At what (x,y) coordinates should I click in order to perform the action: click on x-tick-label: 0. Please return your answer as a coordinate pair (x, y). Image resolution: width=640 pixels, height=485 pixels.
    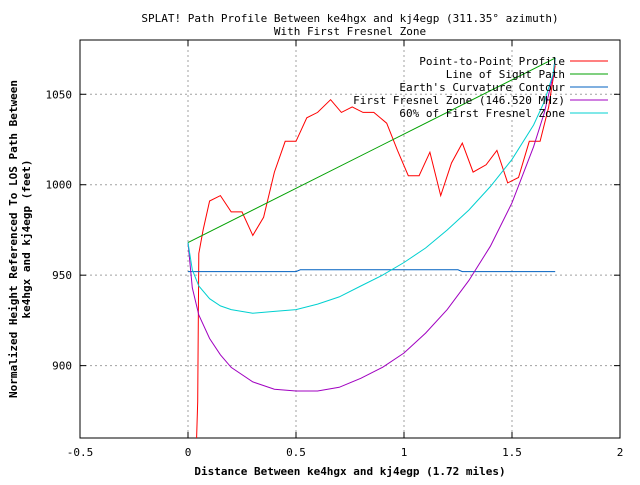
    Looking at the image, I should click on (188, 452).